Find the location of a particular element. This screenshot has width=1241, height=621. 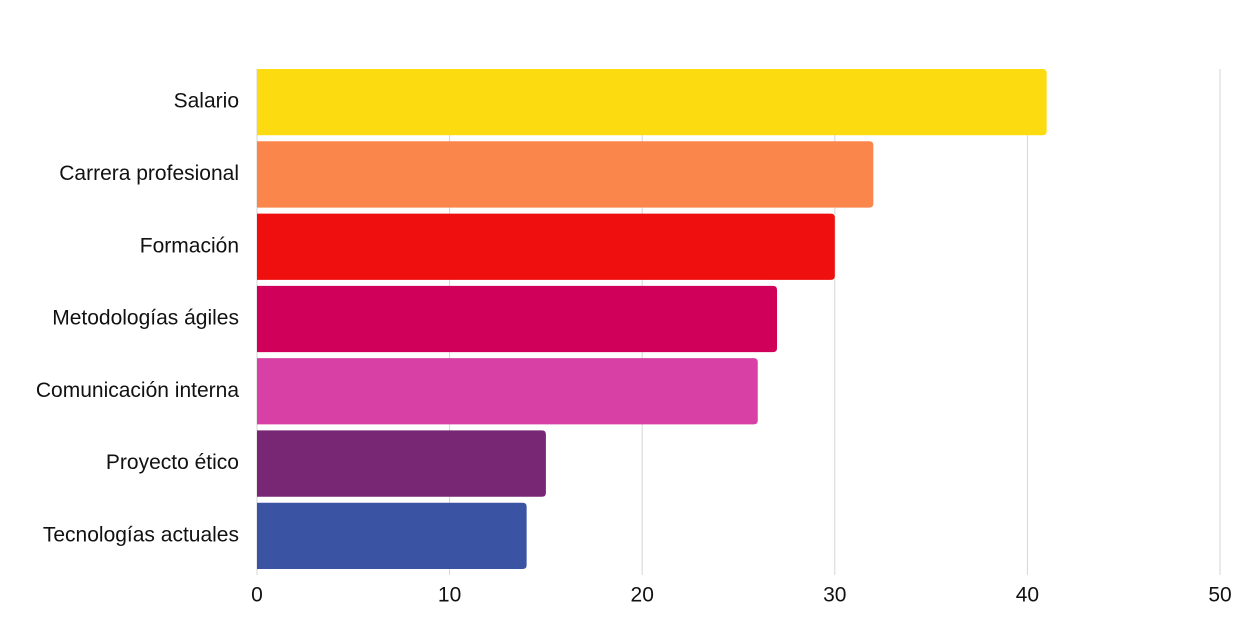

x-tick-label: 50 is located at coordinates (1219, 595).